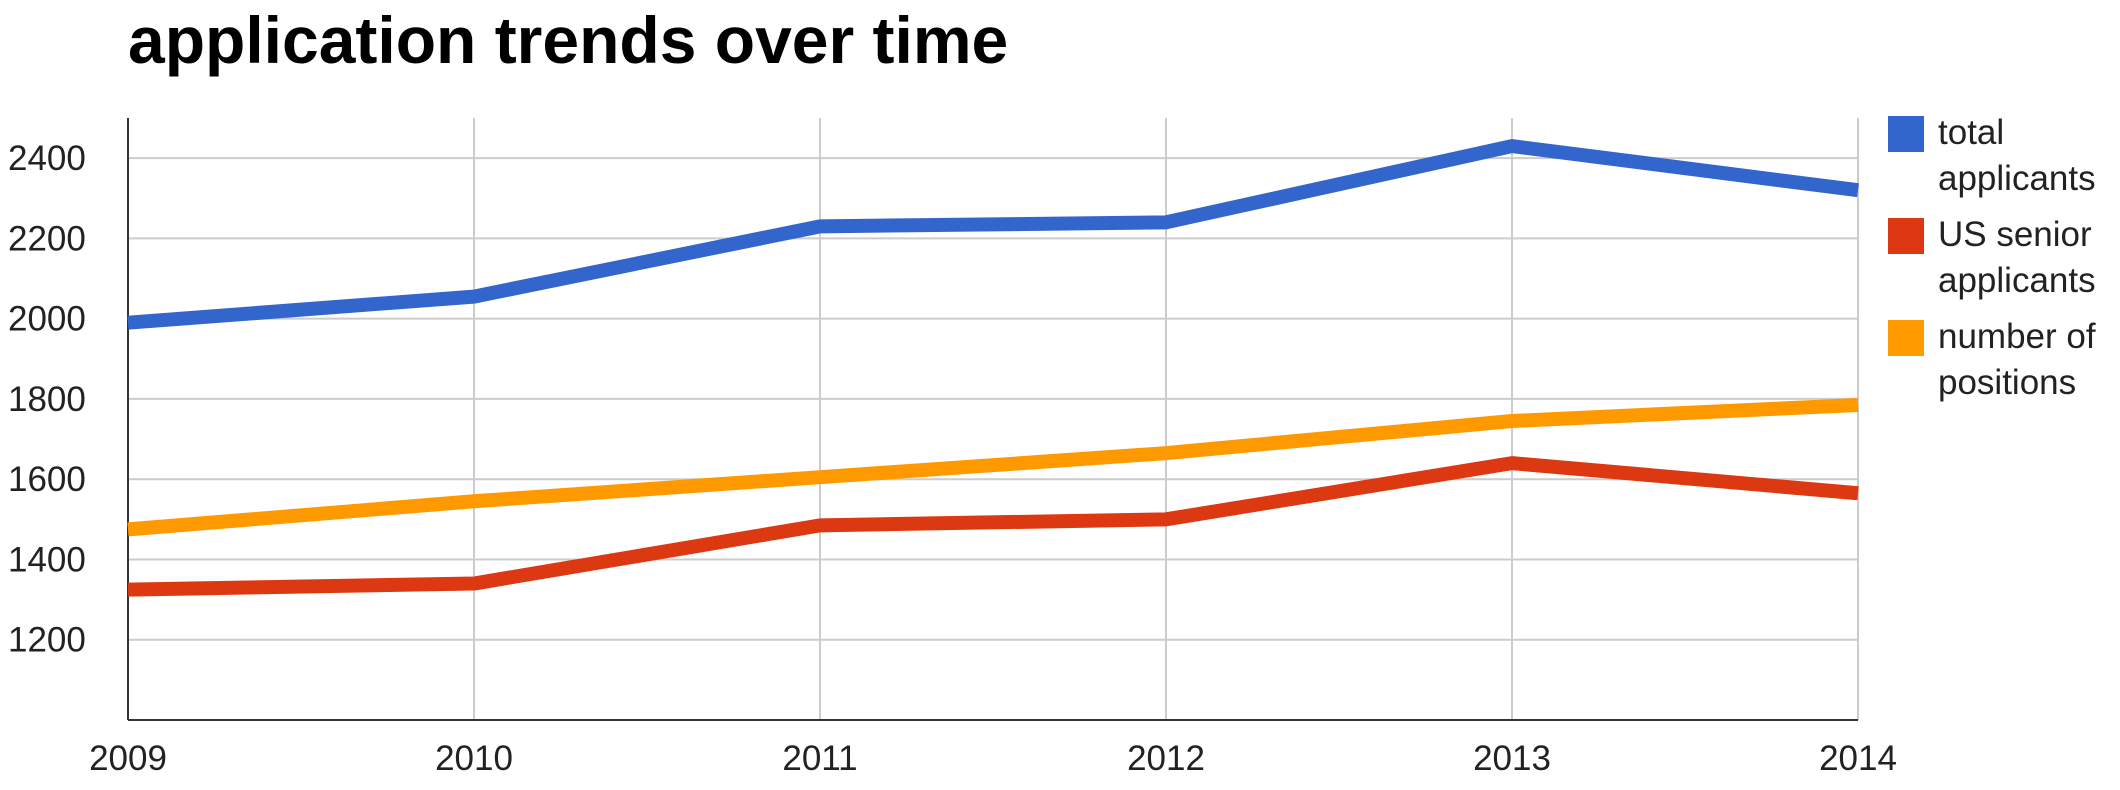  I want to click on y-axis-tick-labels: 1200 1400 1600 1800 2000 2200 2400, so click(47, 399).